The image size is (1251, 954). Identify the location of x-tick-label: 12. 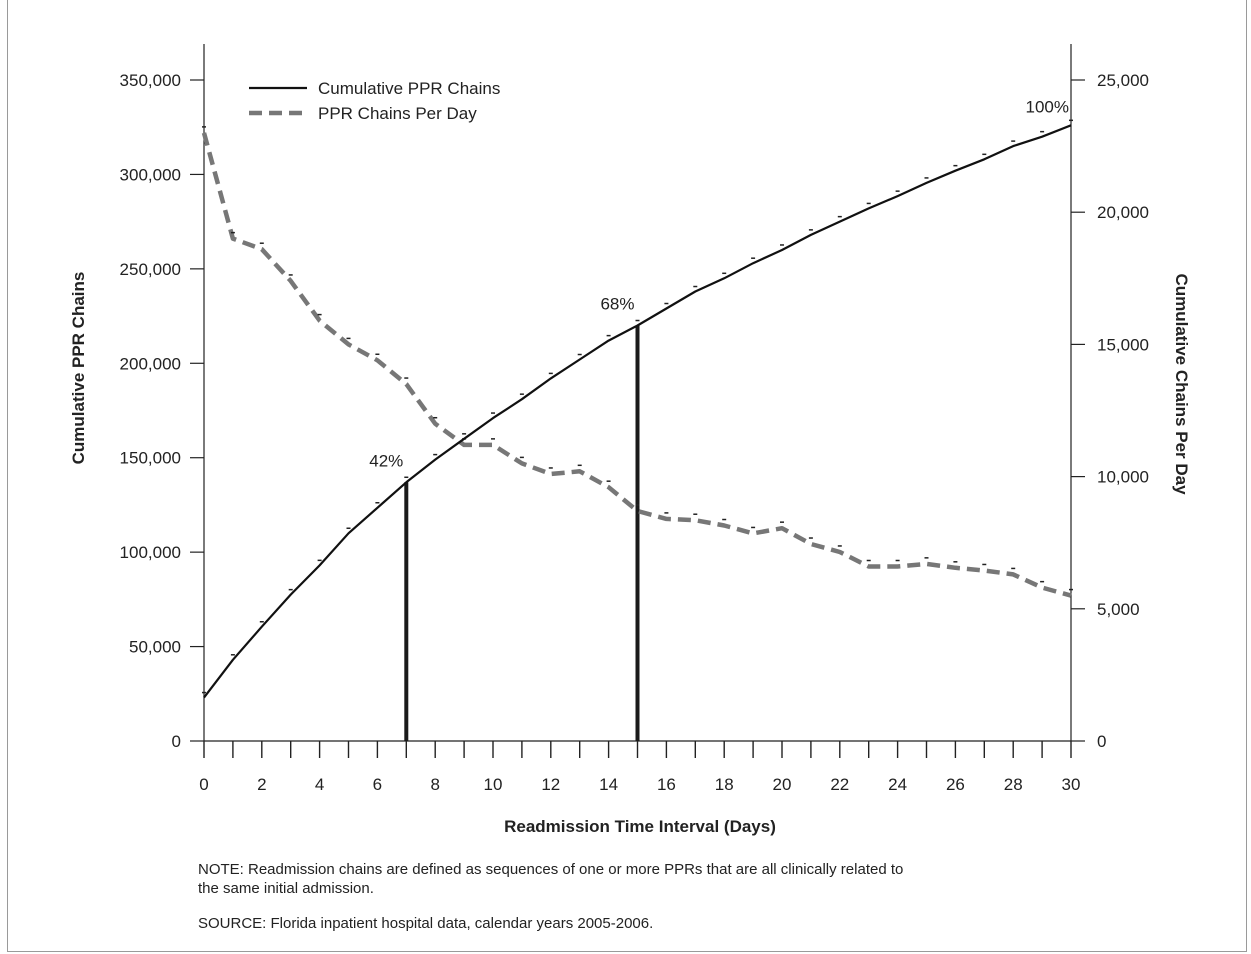
(550, 784).